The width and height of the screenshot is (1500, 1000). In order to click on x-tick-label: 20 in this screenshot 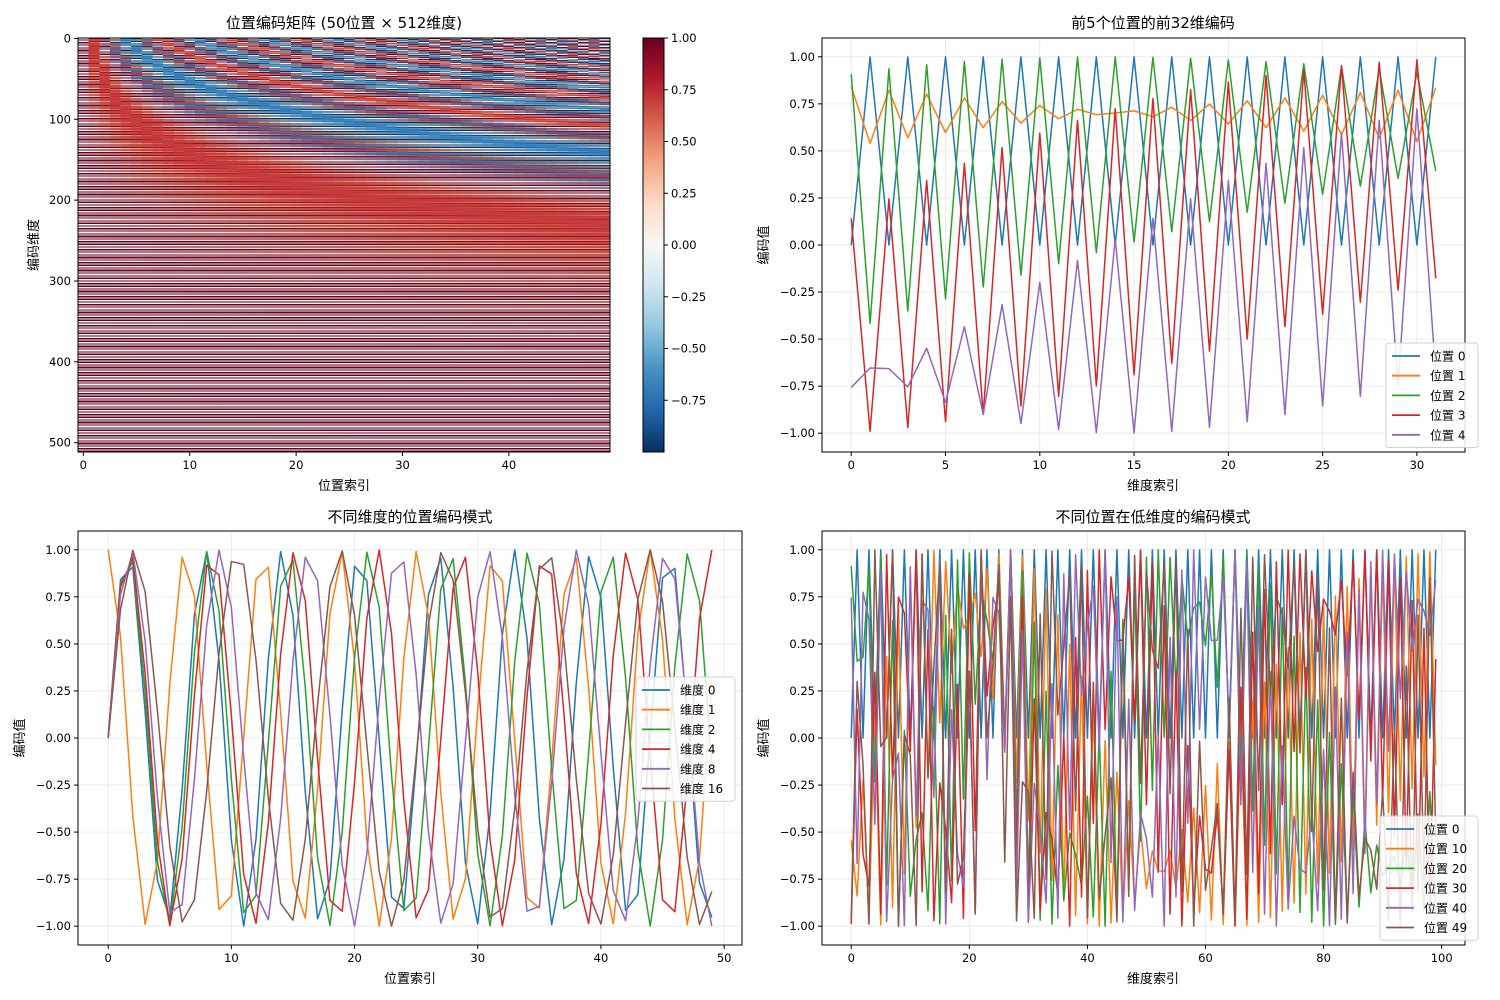, I will do `click(354, 958)`.